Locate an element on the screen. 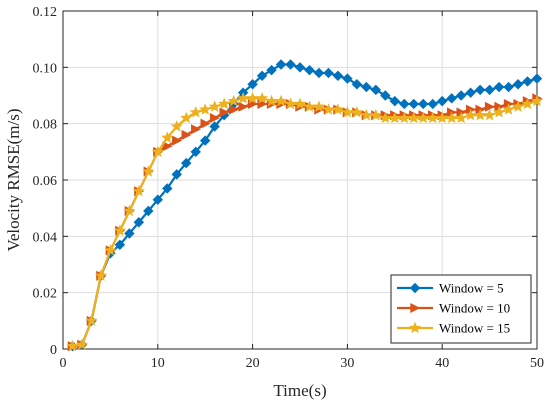 The width and height of the screenshot is (550, 406). legend-item: Window = 10 is located at coordinates (453, 308).